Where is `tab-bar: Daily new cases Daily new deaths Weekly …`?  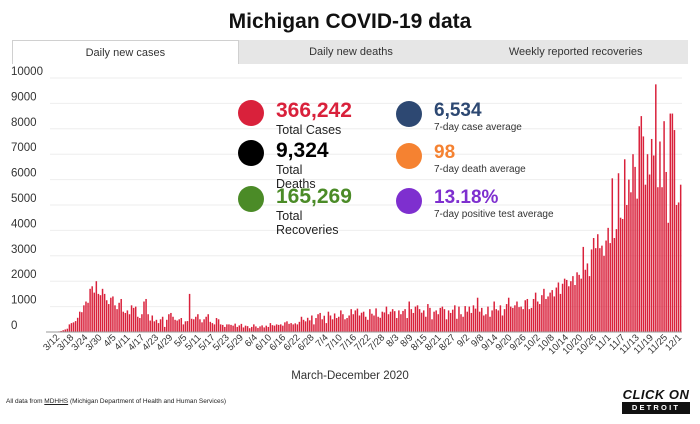
tab-bar: Daily new cases Daily new deaths Weekly … is located at coordinates (350, 52).